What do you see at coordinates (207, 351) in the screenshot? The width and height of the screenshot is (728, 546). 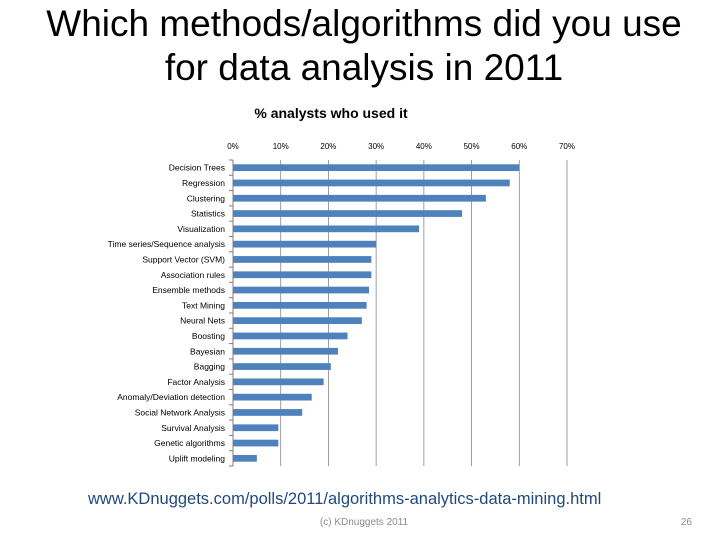 I see `category-label: Bayesian` at bounding box center [207, 351].